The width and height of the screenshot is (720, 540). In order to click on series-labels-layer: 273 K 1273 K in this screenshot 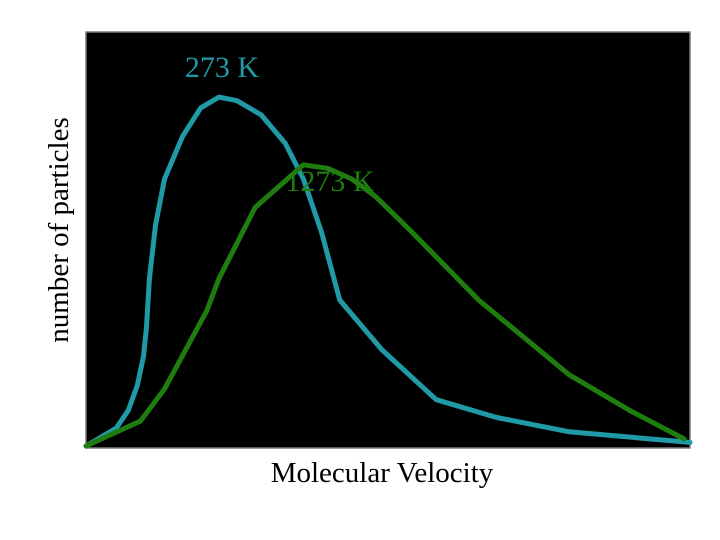, I will do `click(280, 124)`.